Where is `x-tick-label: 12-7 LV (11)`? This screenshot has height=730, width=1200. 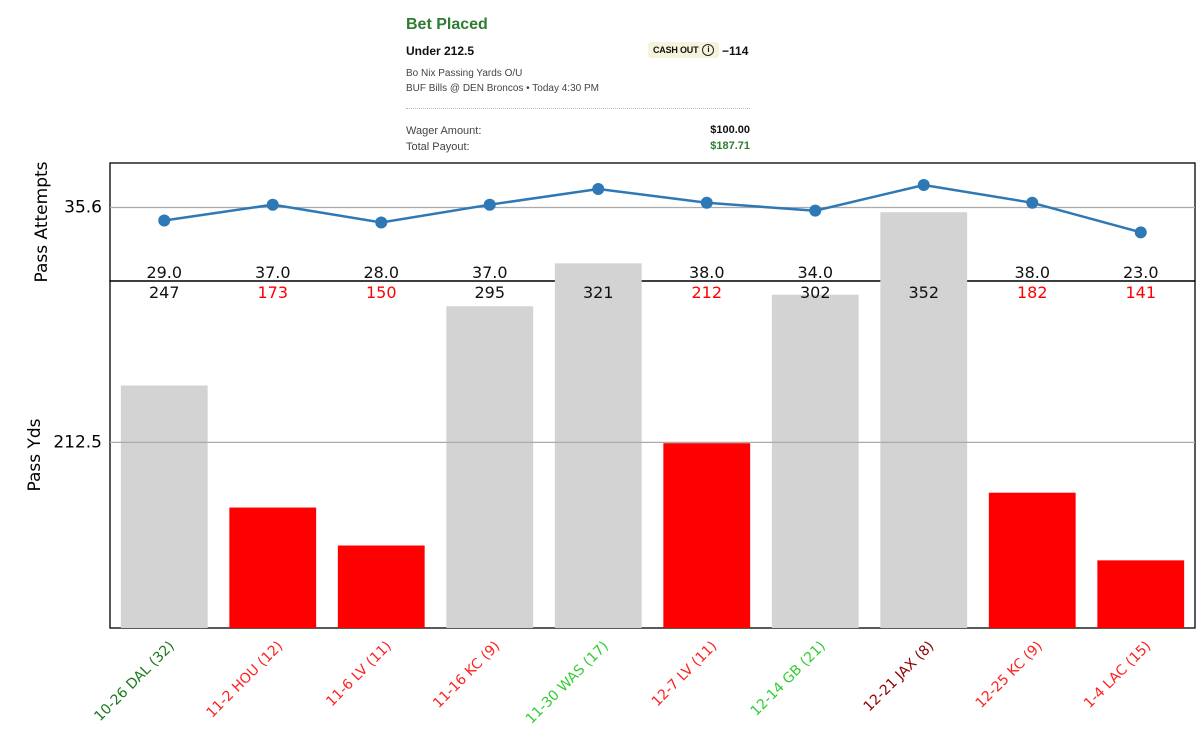 x-tick-label: 12-7 LV (11) is located at coordinates (685, 674).